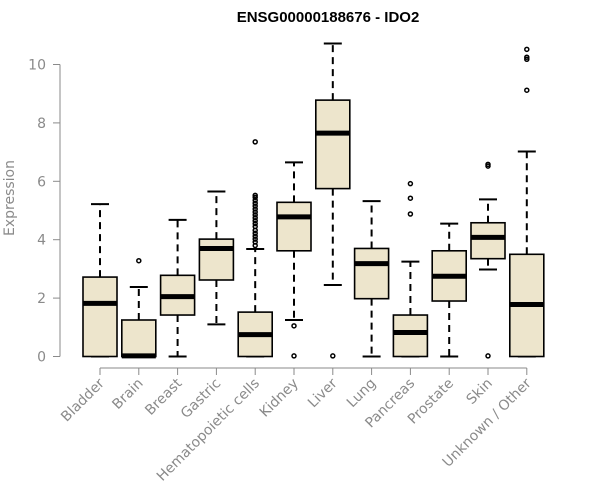  I want to click on x-tick-label: Bladder, so click(83, 400).